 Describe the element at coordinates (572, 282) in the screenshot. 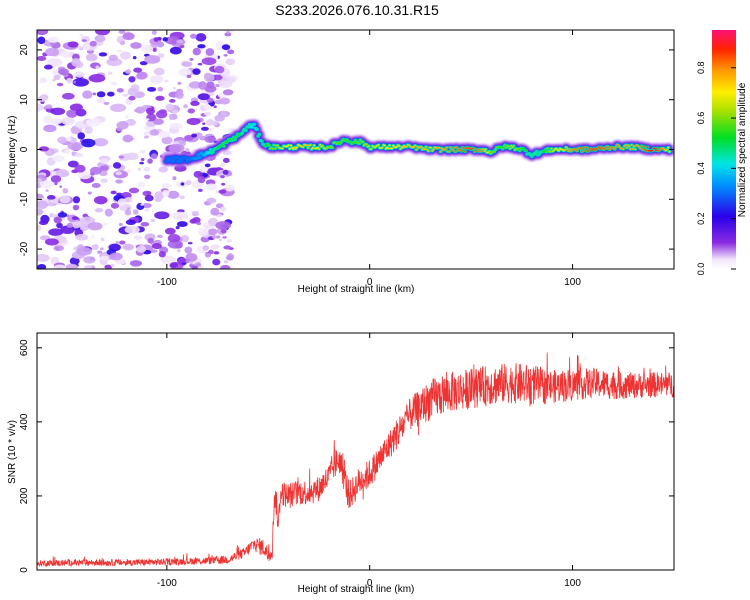

I see `top-x-tick-label: 100` at that location.